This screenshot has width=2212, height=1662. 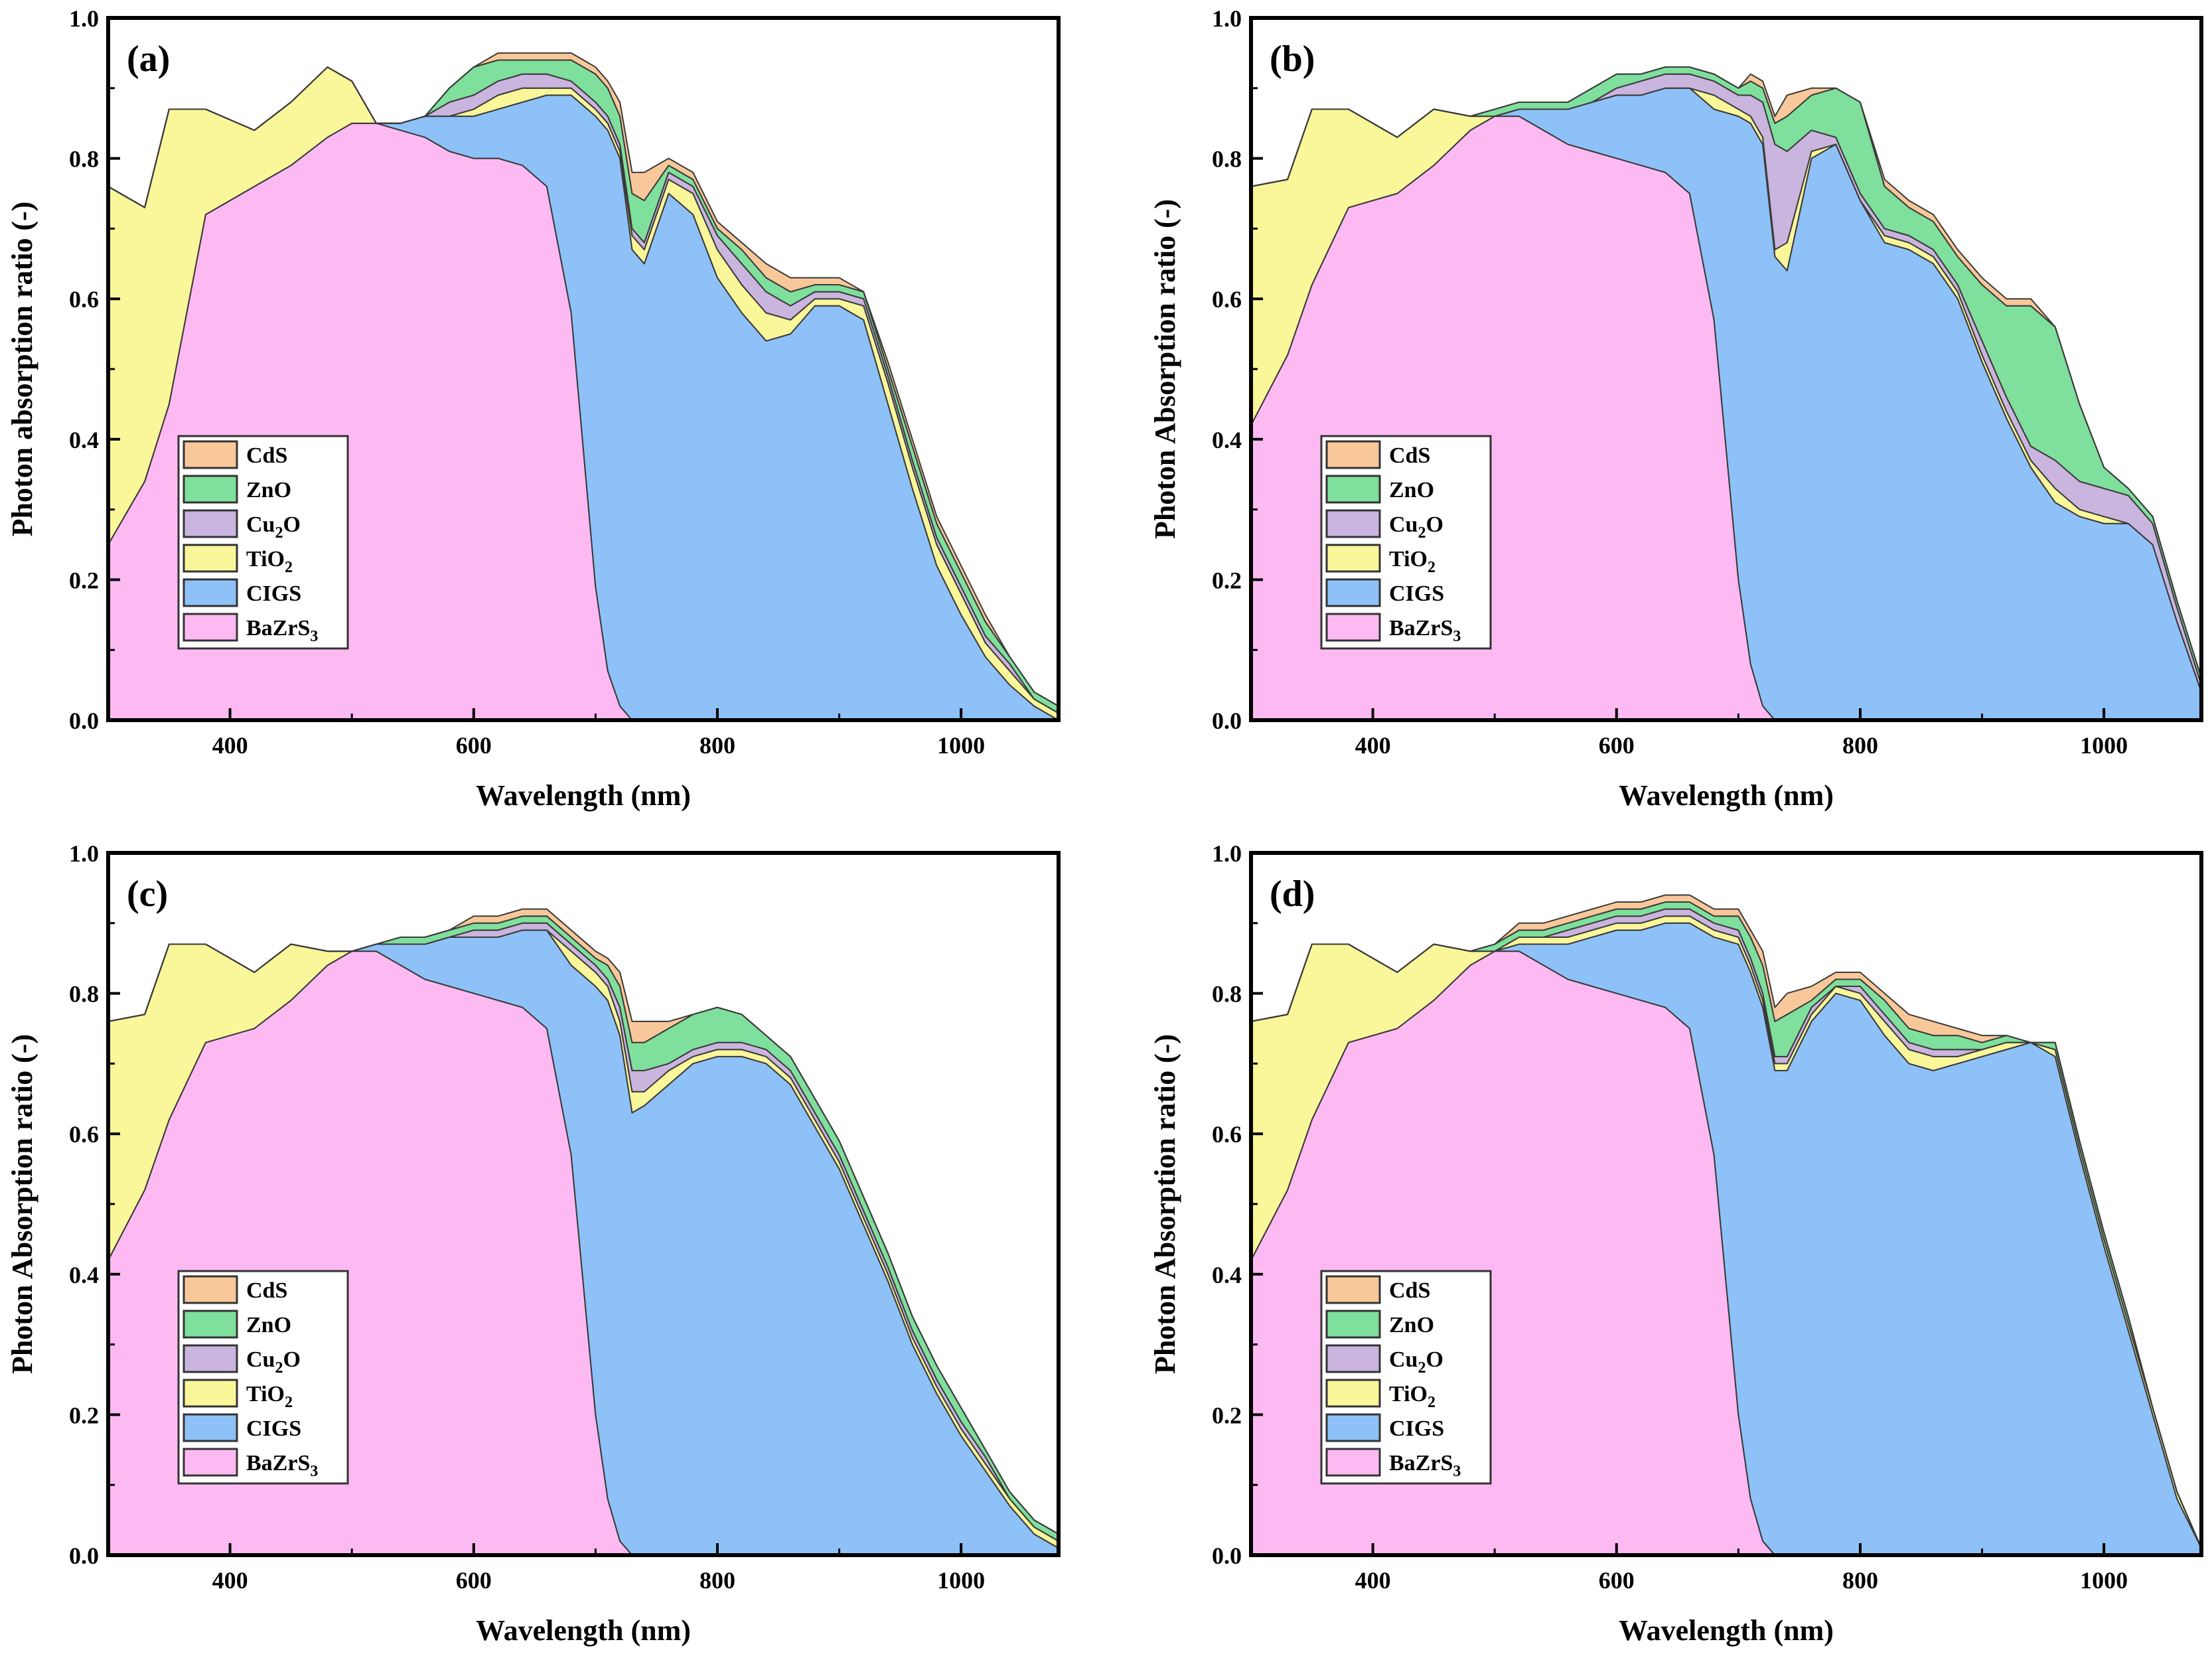 What do you see at coordinates (1293, 894) in the screenshot?
I see `panel-label: (d)` at bounding box center [1293, 894].